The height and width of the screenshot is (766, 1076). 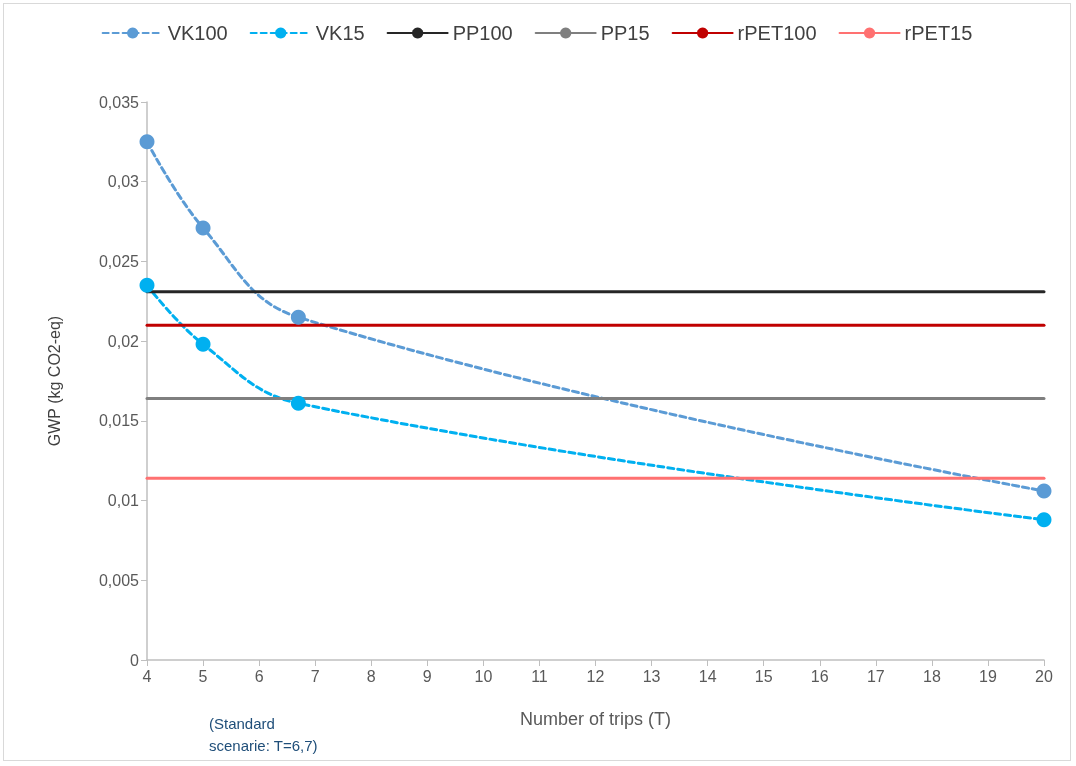 What do you see at coordinates (315, 676) in the screenshot?
I see `x-tick-label: 7` at bounding box center [315, 676].